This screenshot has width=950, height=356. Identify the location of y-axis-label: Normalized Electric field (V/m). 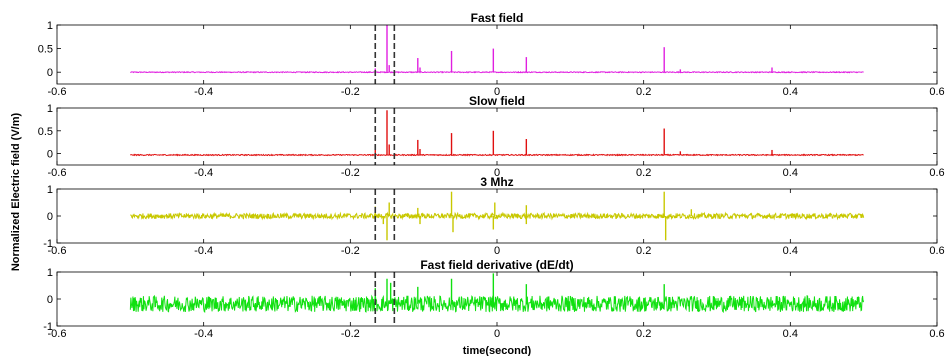
(16, 192).